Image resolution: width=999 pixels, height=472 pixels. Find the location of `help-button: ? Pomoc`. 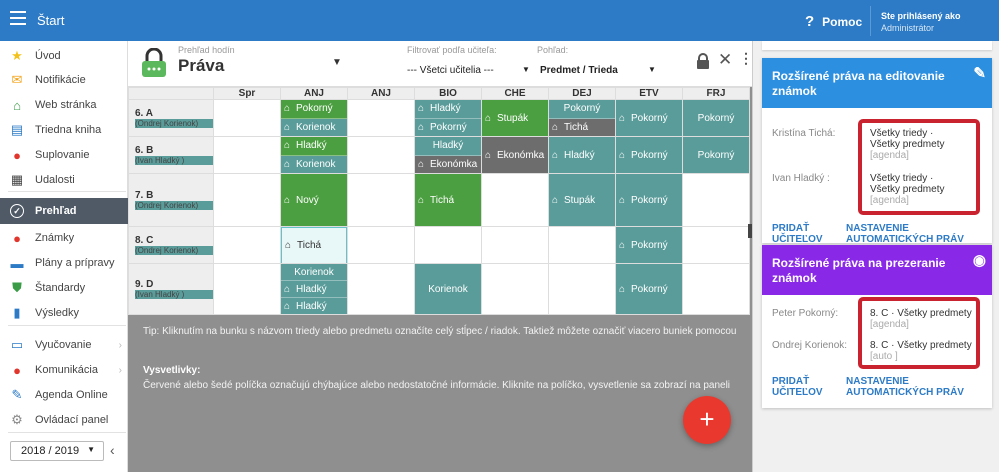

help-button: ? Pomoc is located at coordinates (833, 21).